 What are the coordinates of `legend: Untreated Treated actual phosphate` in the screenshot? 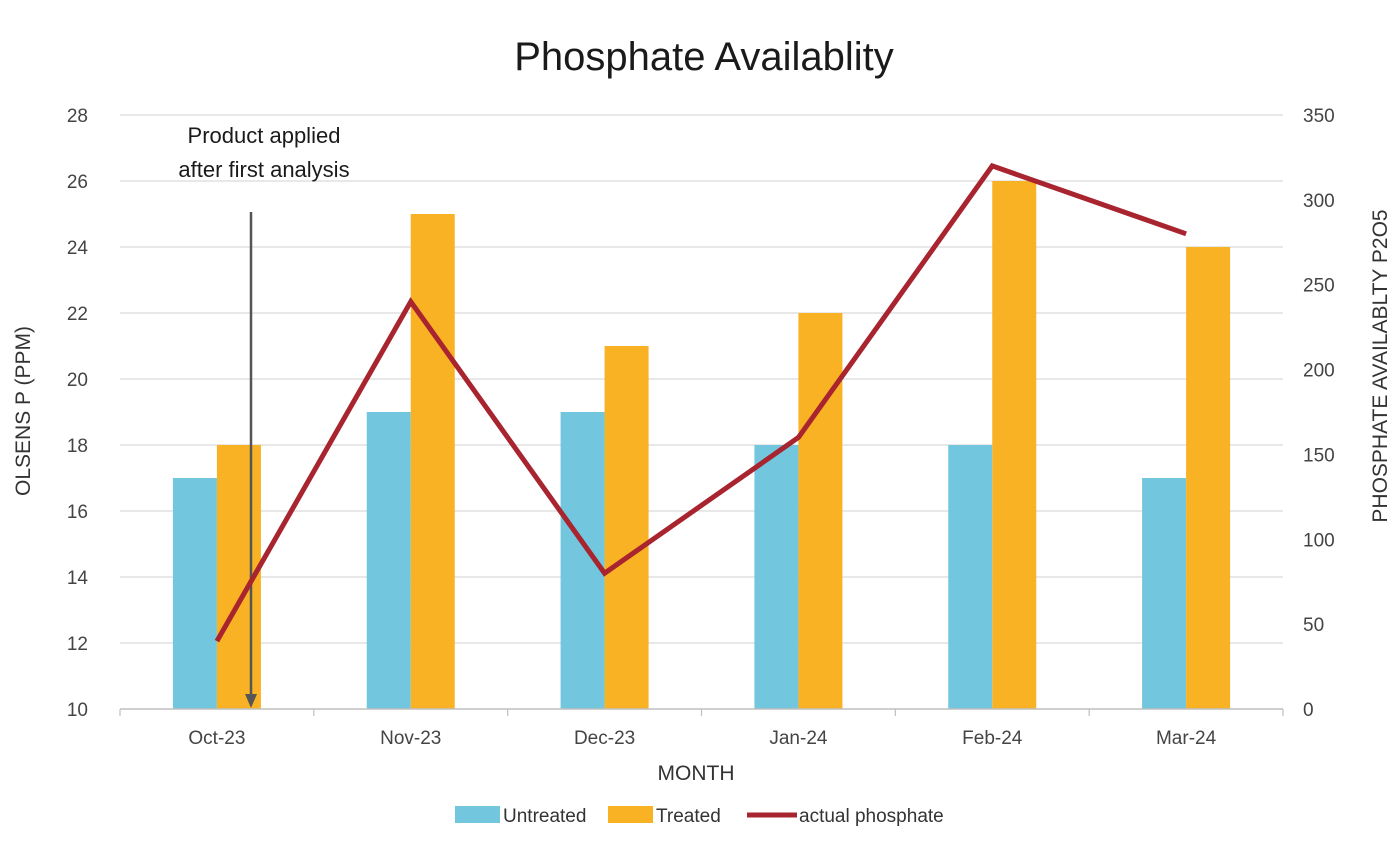 It's located at (699, 816).